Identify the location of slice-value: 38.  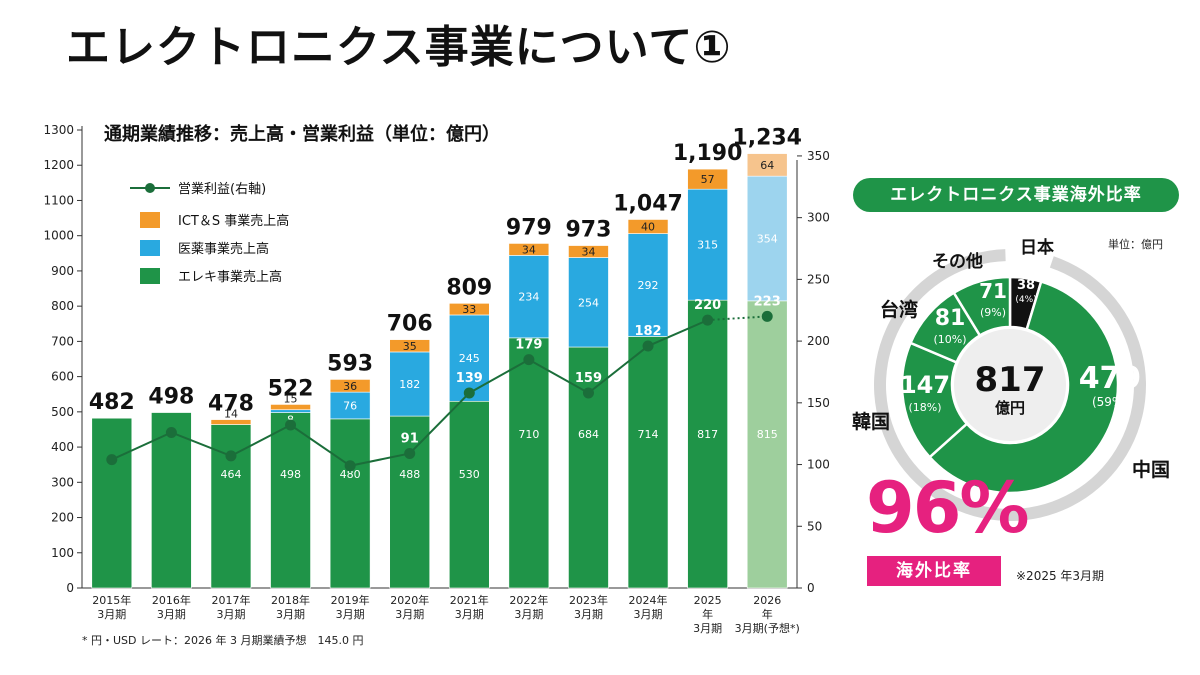
(1026, 285).